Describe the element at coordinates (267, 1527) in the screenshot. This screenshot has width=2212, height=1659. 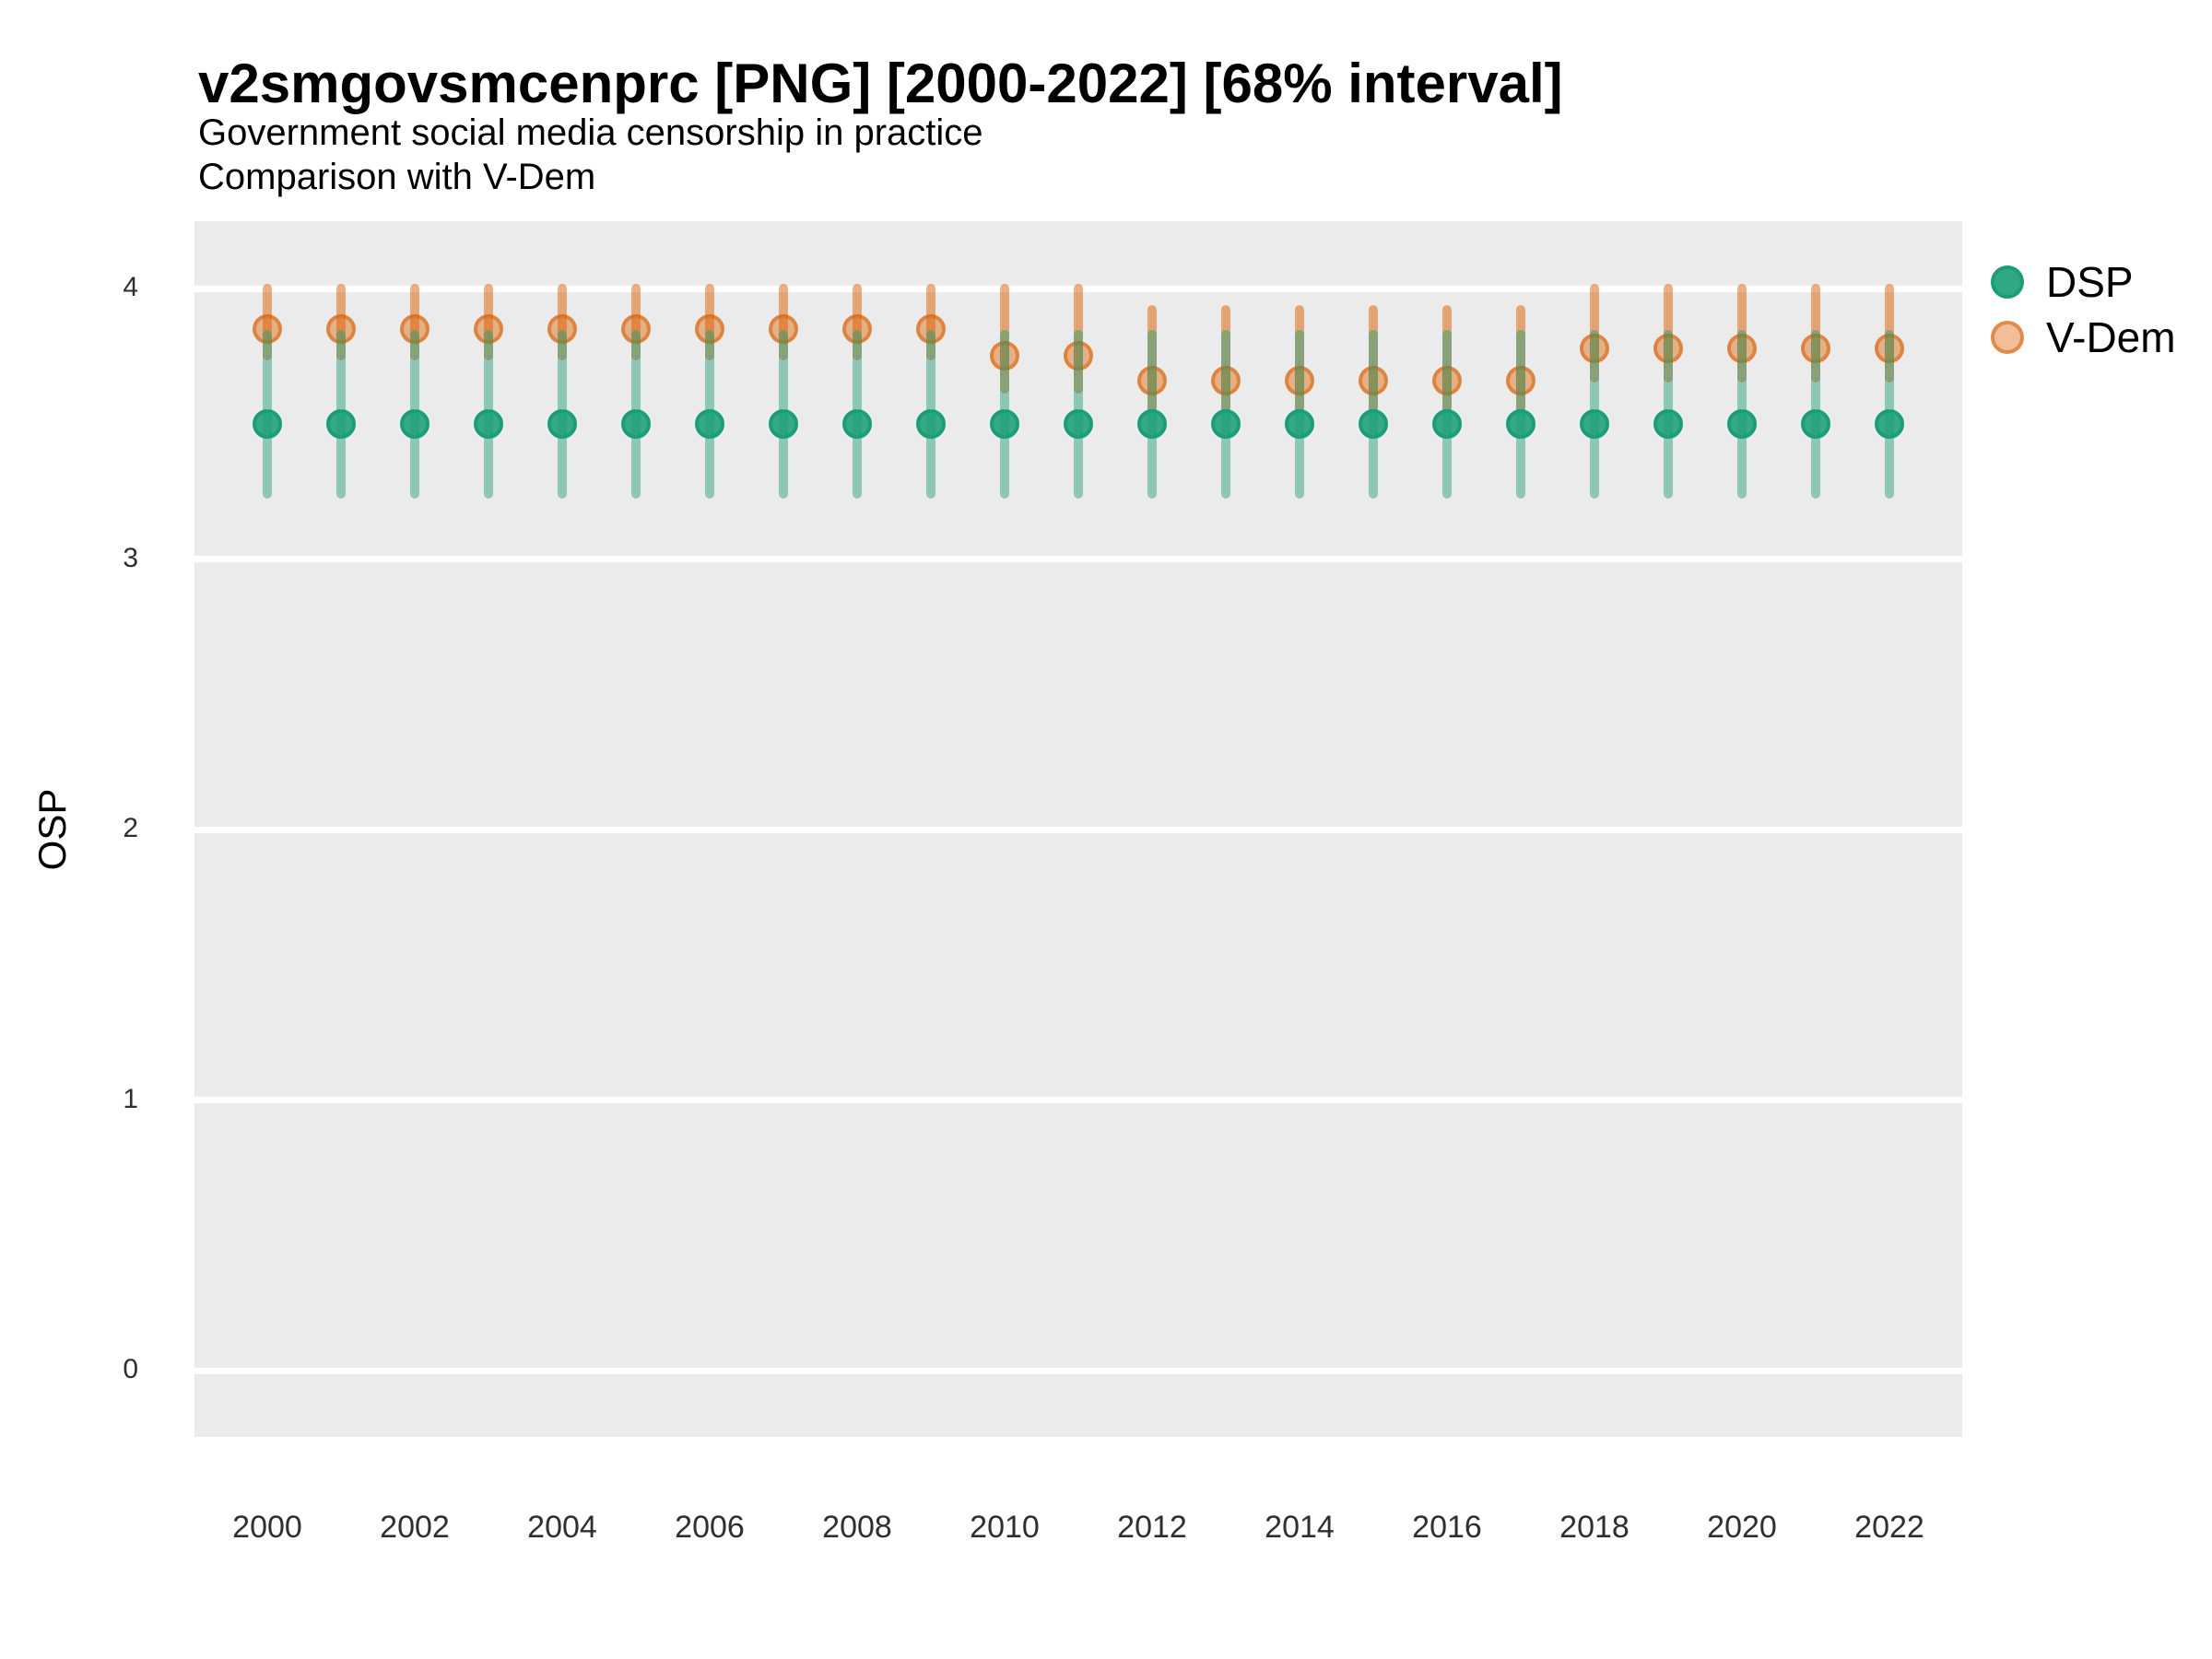
I see `x-tick-label: 2000` at that location.